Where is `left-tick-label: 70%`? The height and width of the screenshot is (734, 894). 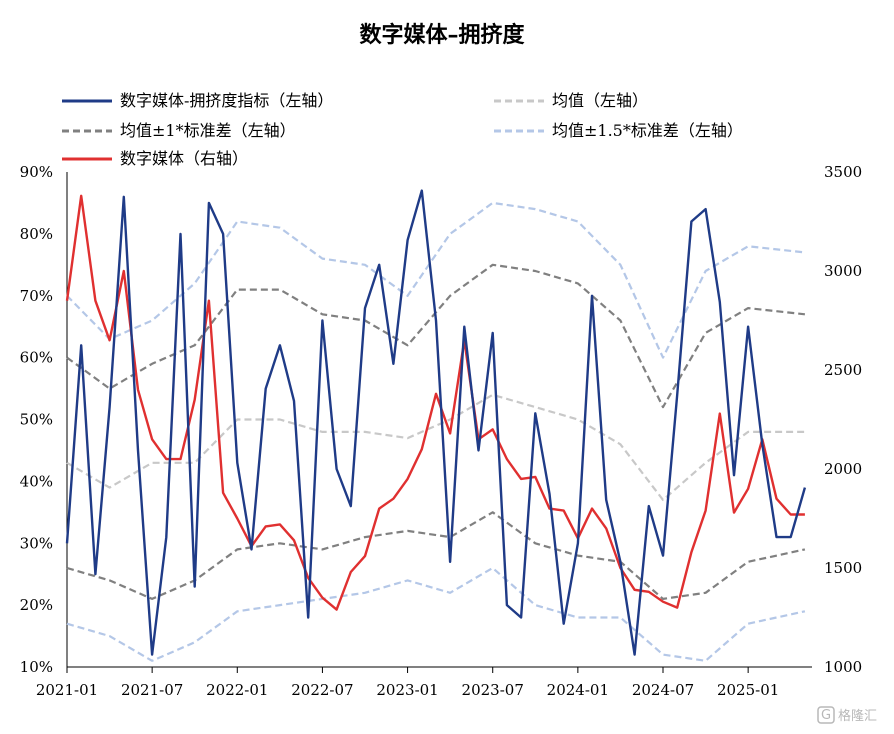 left-tick-label: 70% is located at coordinates (36, 296).